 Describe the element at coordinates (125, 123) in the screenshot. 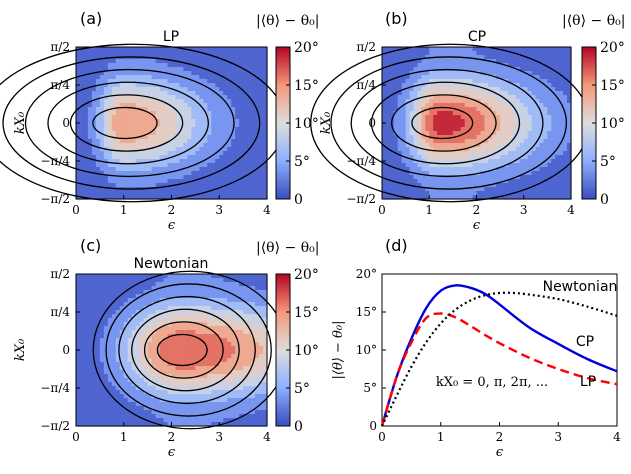

I see `contour-line` at that location.